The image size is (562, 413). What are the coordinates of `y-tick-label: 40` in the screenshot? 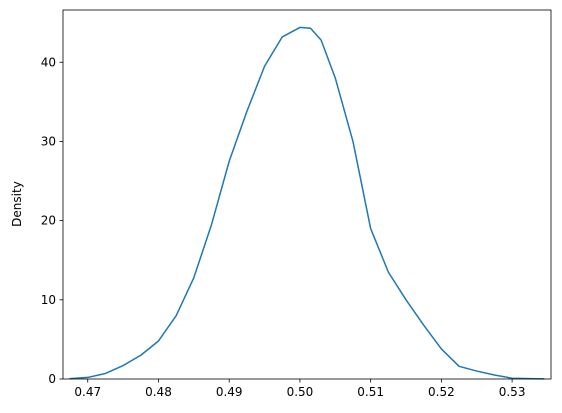 It's located at (48, 62).